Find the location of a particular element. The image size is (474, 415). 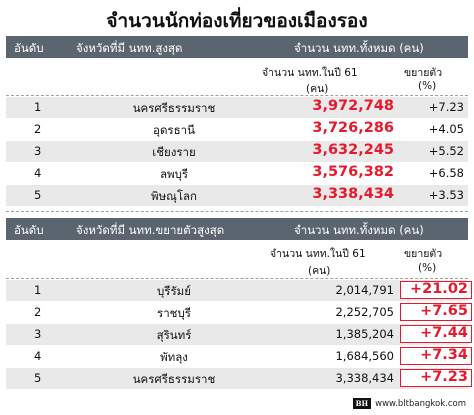

table-row: 1 บุรีรัมย์ 2,014,791 +21.02 is located at coordinates (239, 290).